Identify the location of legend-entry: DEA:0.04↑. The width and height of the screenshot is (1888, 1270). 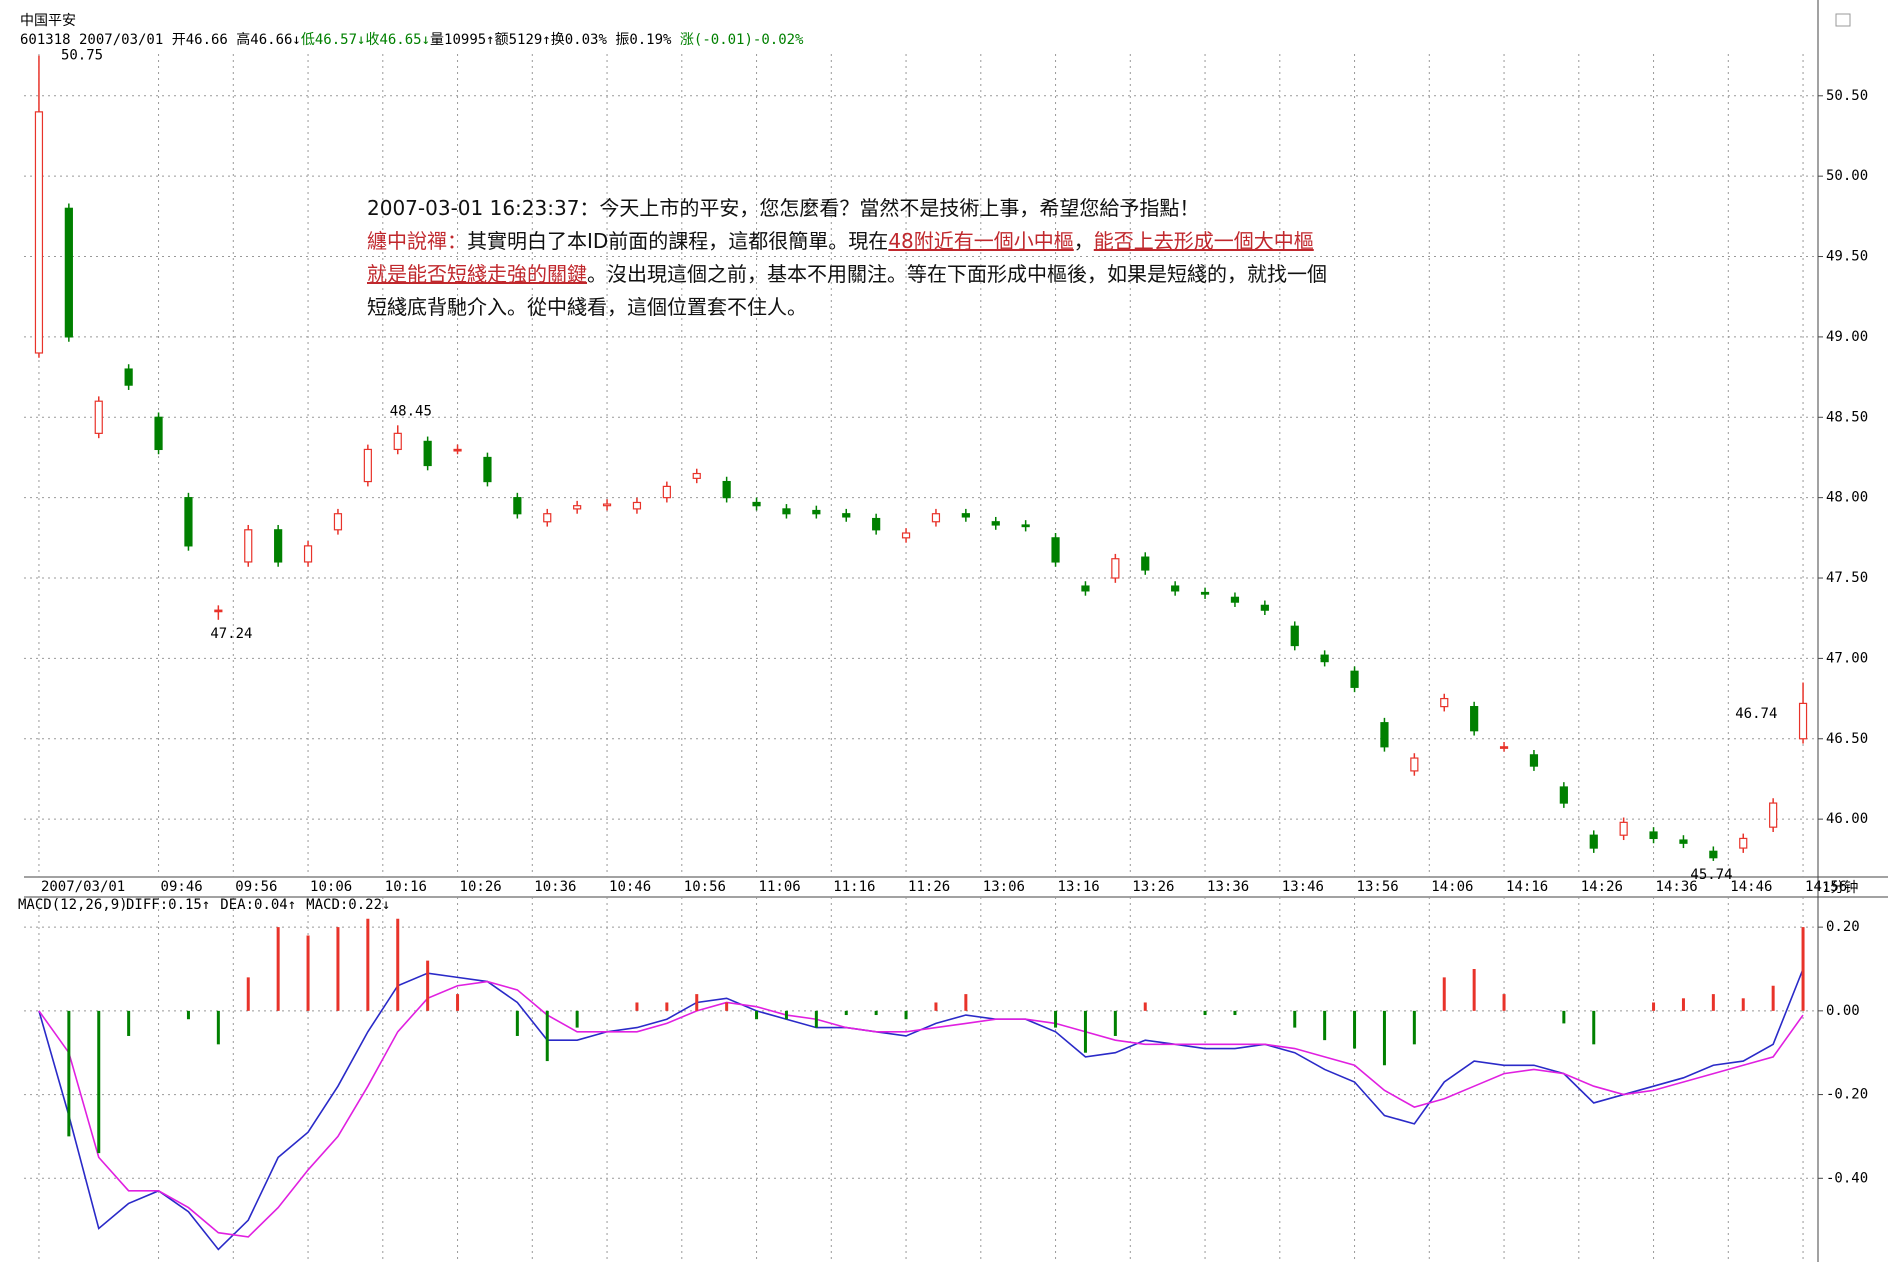
(258, 905).